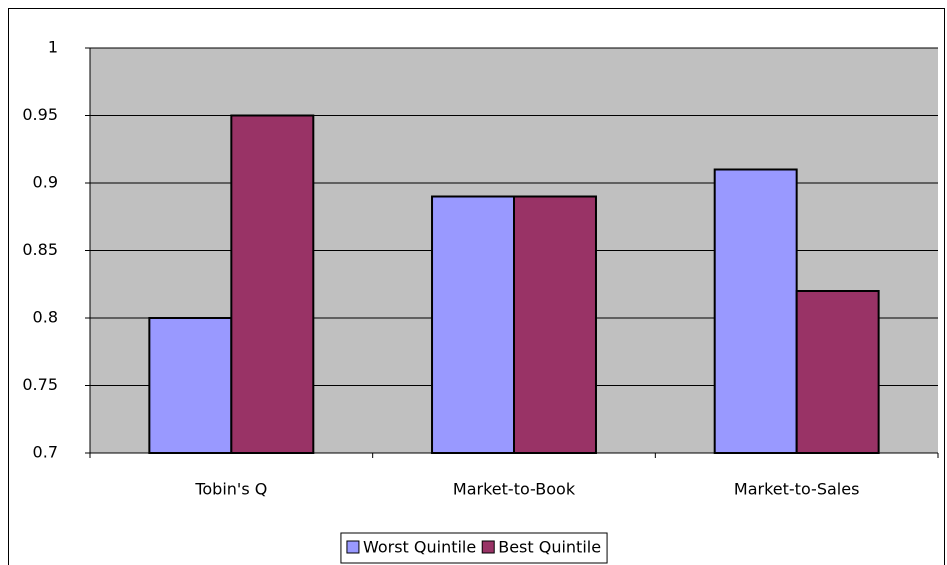 The image size is (947, 565). What do you see at coordinates (514, 489) in the screenshot?
I see `x-tick-label: Market-to-Book` at bounding box center [514, 489].